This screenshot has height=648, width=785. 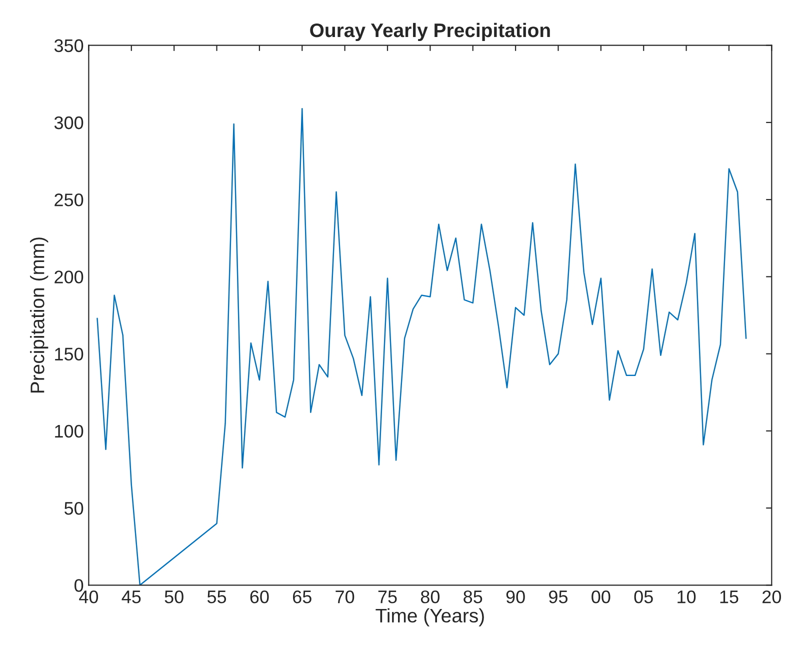 What do you see at coordinates (601, 597) in the screenshot?
I see `x-tick-label: 00` at bounding box center [601, 597].